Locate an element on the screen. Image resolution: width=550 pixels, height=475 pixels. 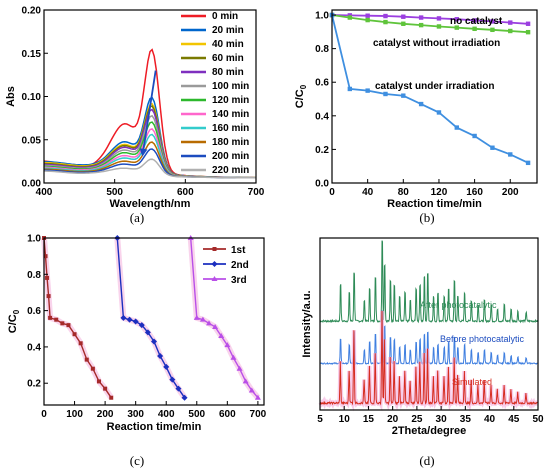
panel-d-x-tick-label: 5 is located at coordinates (320, 419).